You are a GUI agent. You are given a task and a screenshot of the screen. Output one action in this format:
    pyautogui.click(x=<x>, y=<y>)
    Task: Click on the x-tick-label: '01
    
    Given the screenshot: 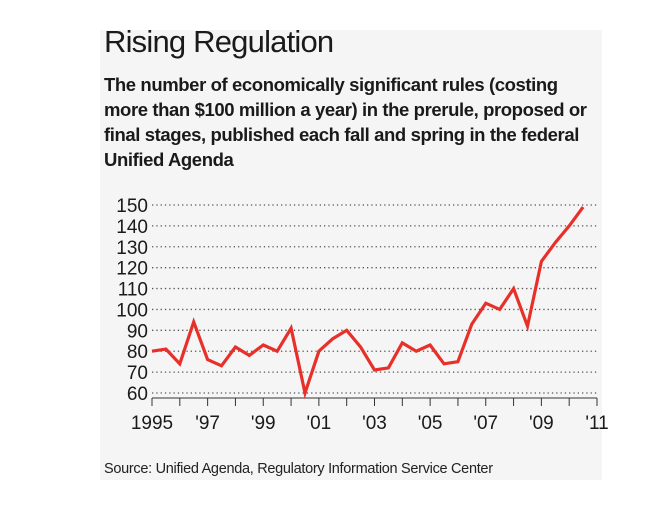 What is the action you would take?
    pyautogui.click(x=318, y=423)
    